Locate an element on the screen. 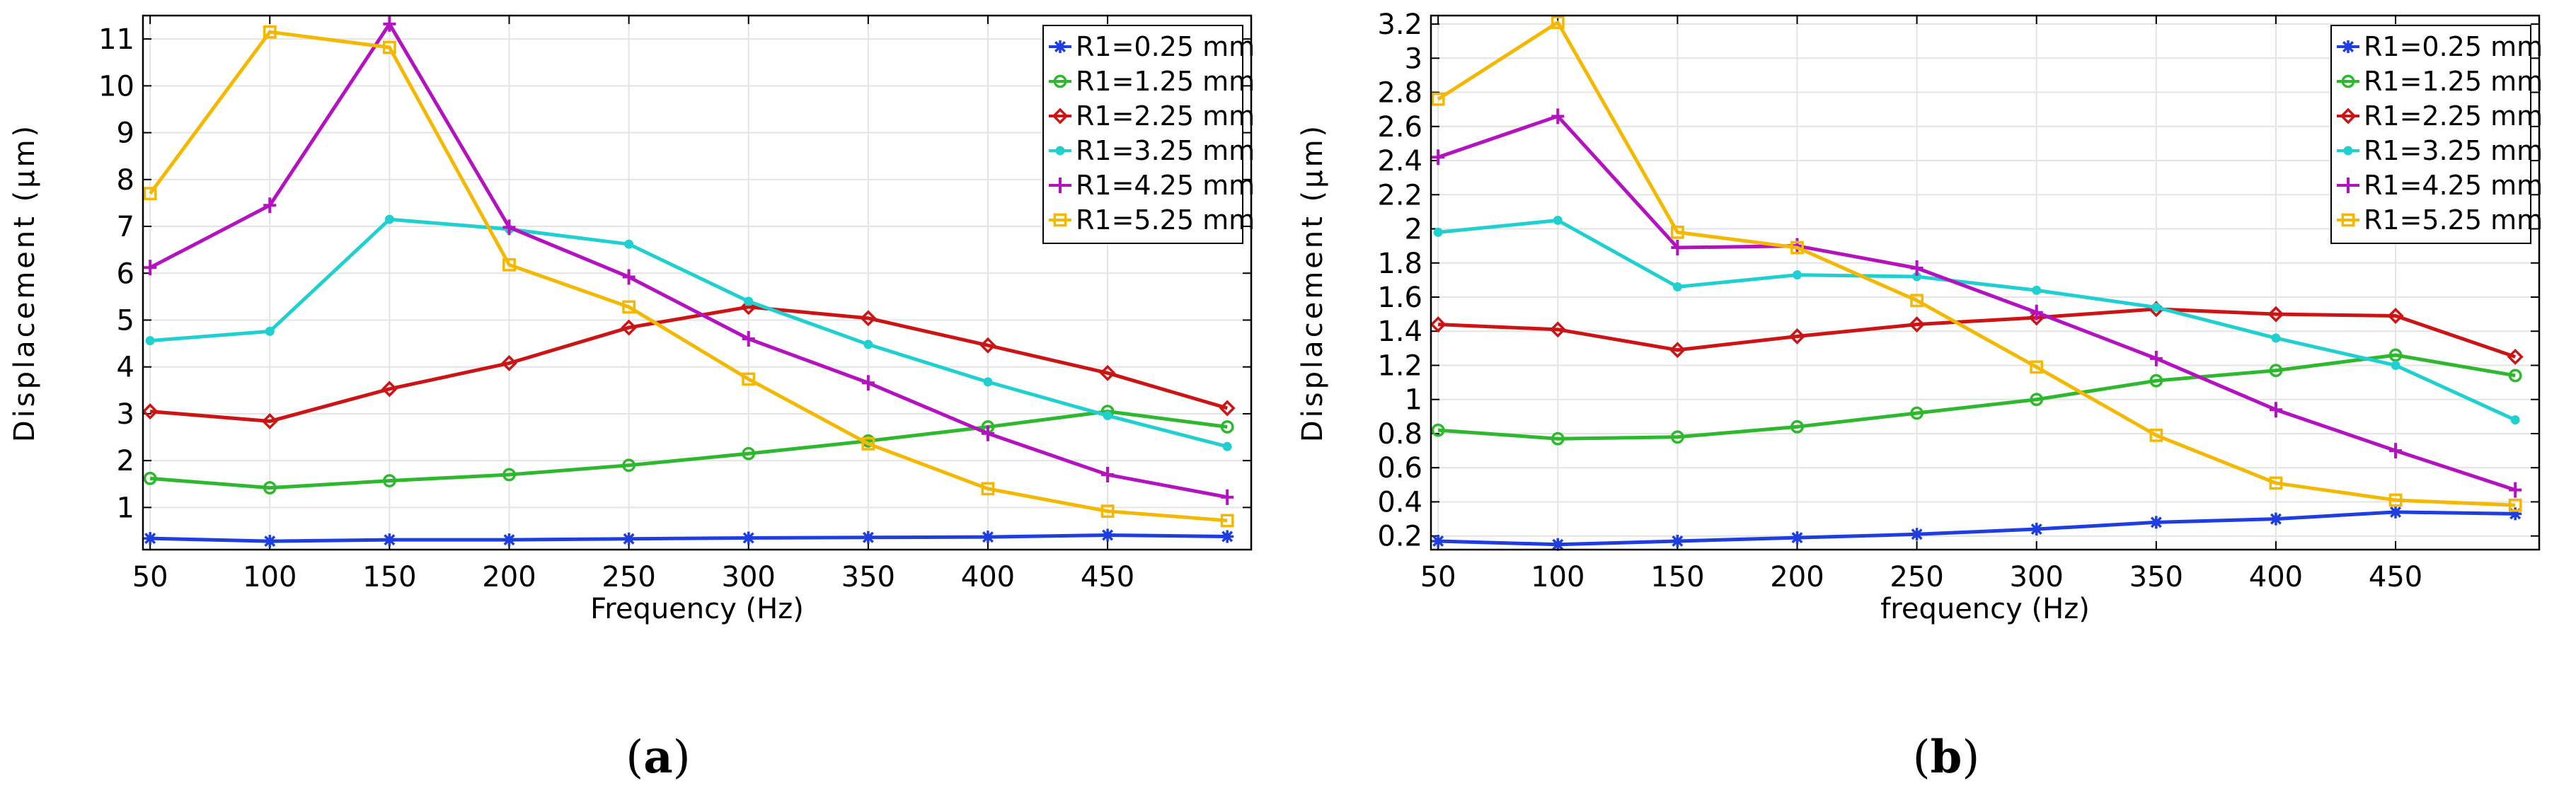 This screenshot has height=788, width=2576. x-tick-label: 300 is located at coordinates (2037, 577).